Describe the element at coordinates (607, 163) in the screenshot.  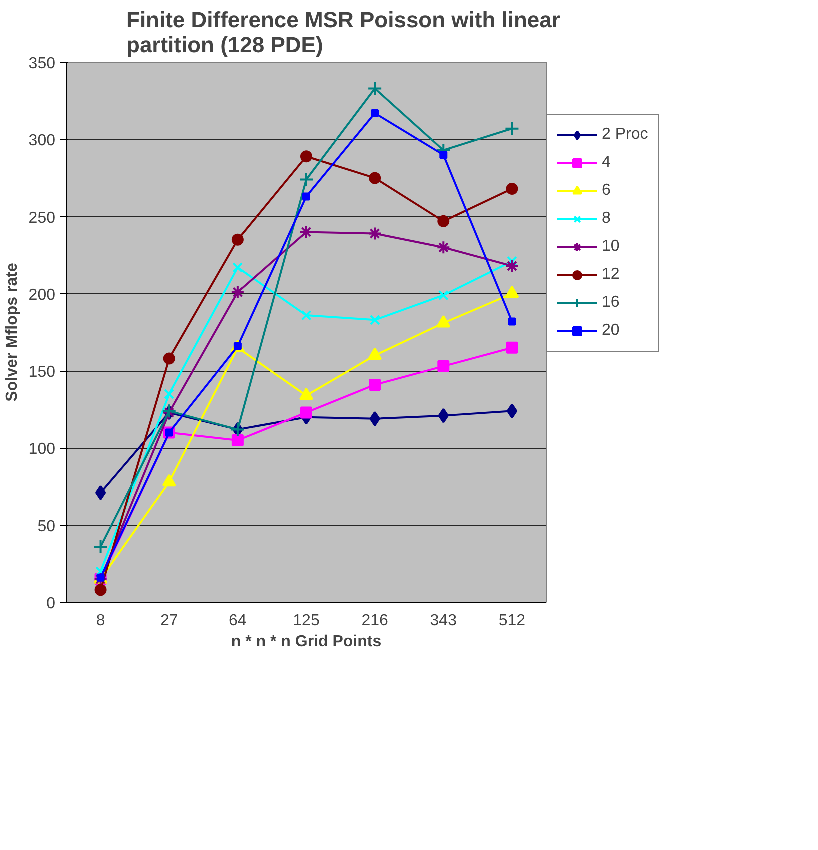
I see `legend-label: 4` at that location.